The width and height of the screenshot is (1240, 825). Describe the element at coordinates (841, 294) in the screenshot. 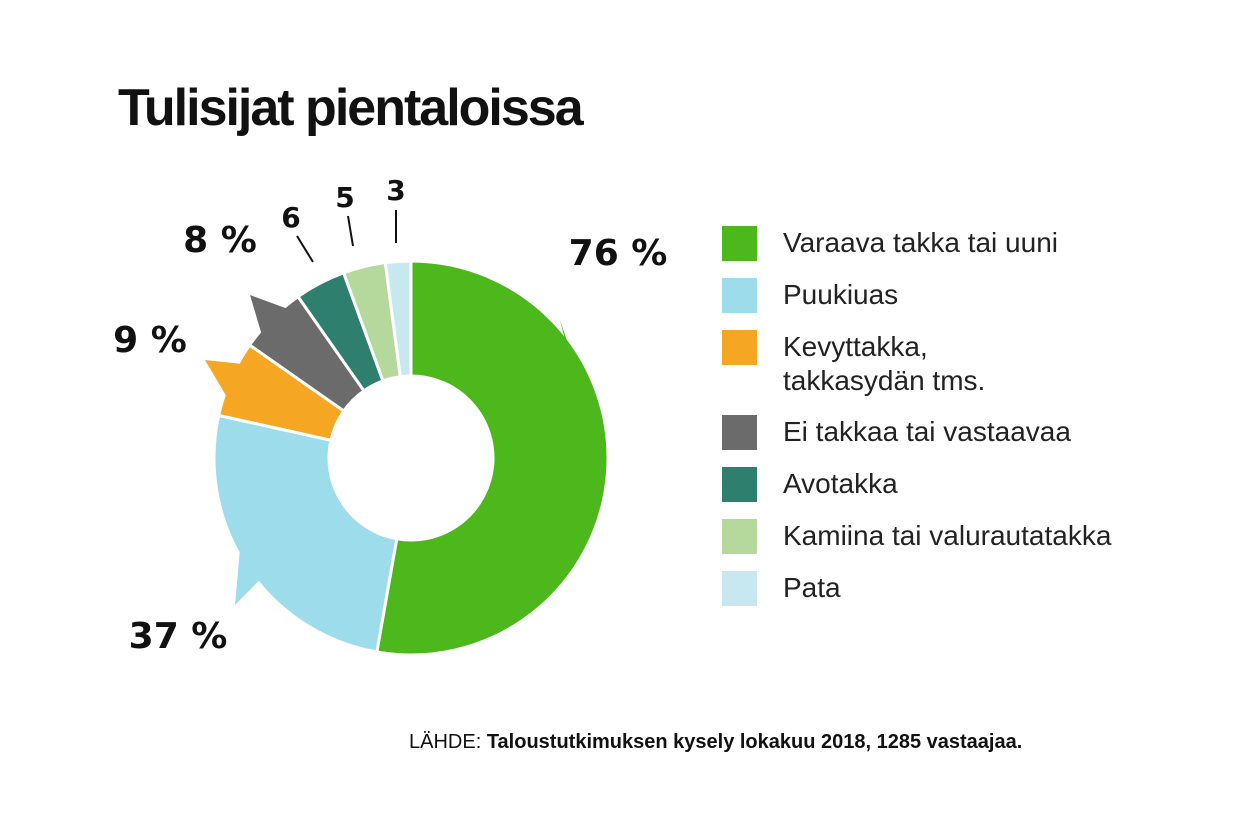

I see `legend-label: Puukiuas` at that location.